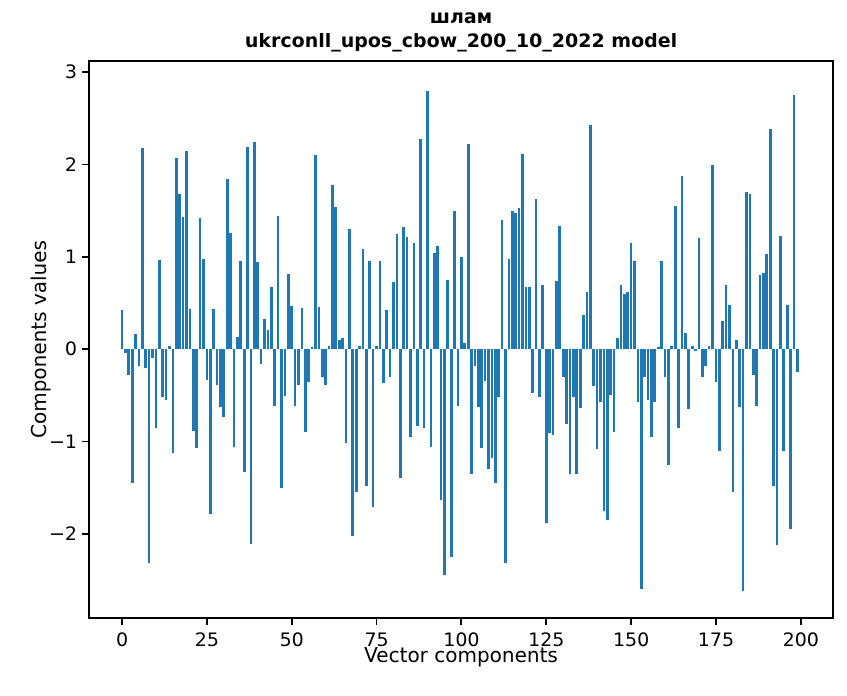  What do you see at coordinates (461, 17) in the screenshot?
I see `chart-title-word: шлам` at bounding box center [461, 17].